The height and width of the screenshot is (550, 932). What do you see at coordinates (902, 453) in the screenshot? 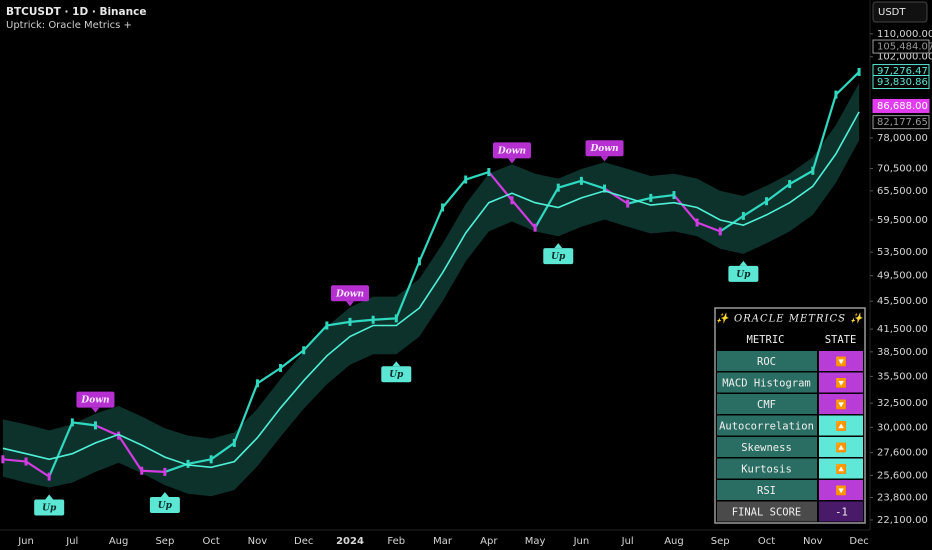
I see `y-tick-label: 27,600.00` at bounding box center [902, 453].